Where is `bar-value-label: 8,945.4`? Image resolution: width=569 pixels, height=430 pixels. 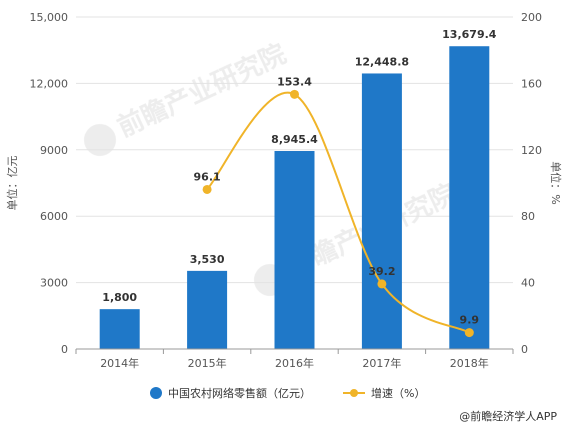
bar-value-label: 8,945.4 is located at coordinates (294, 139).